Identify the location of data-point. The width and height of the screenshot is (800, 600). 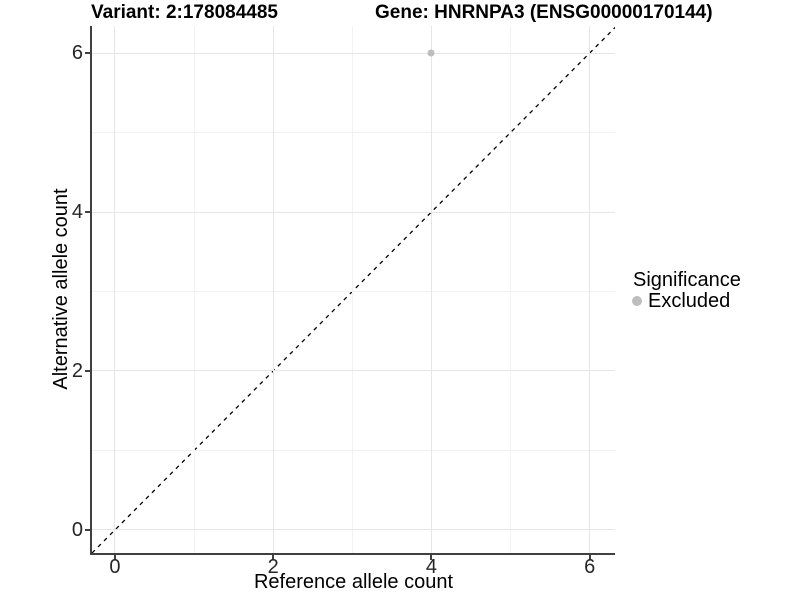
(431, 53).